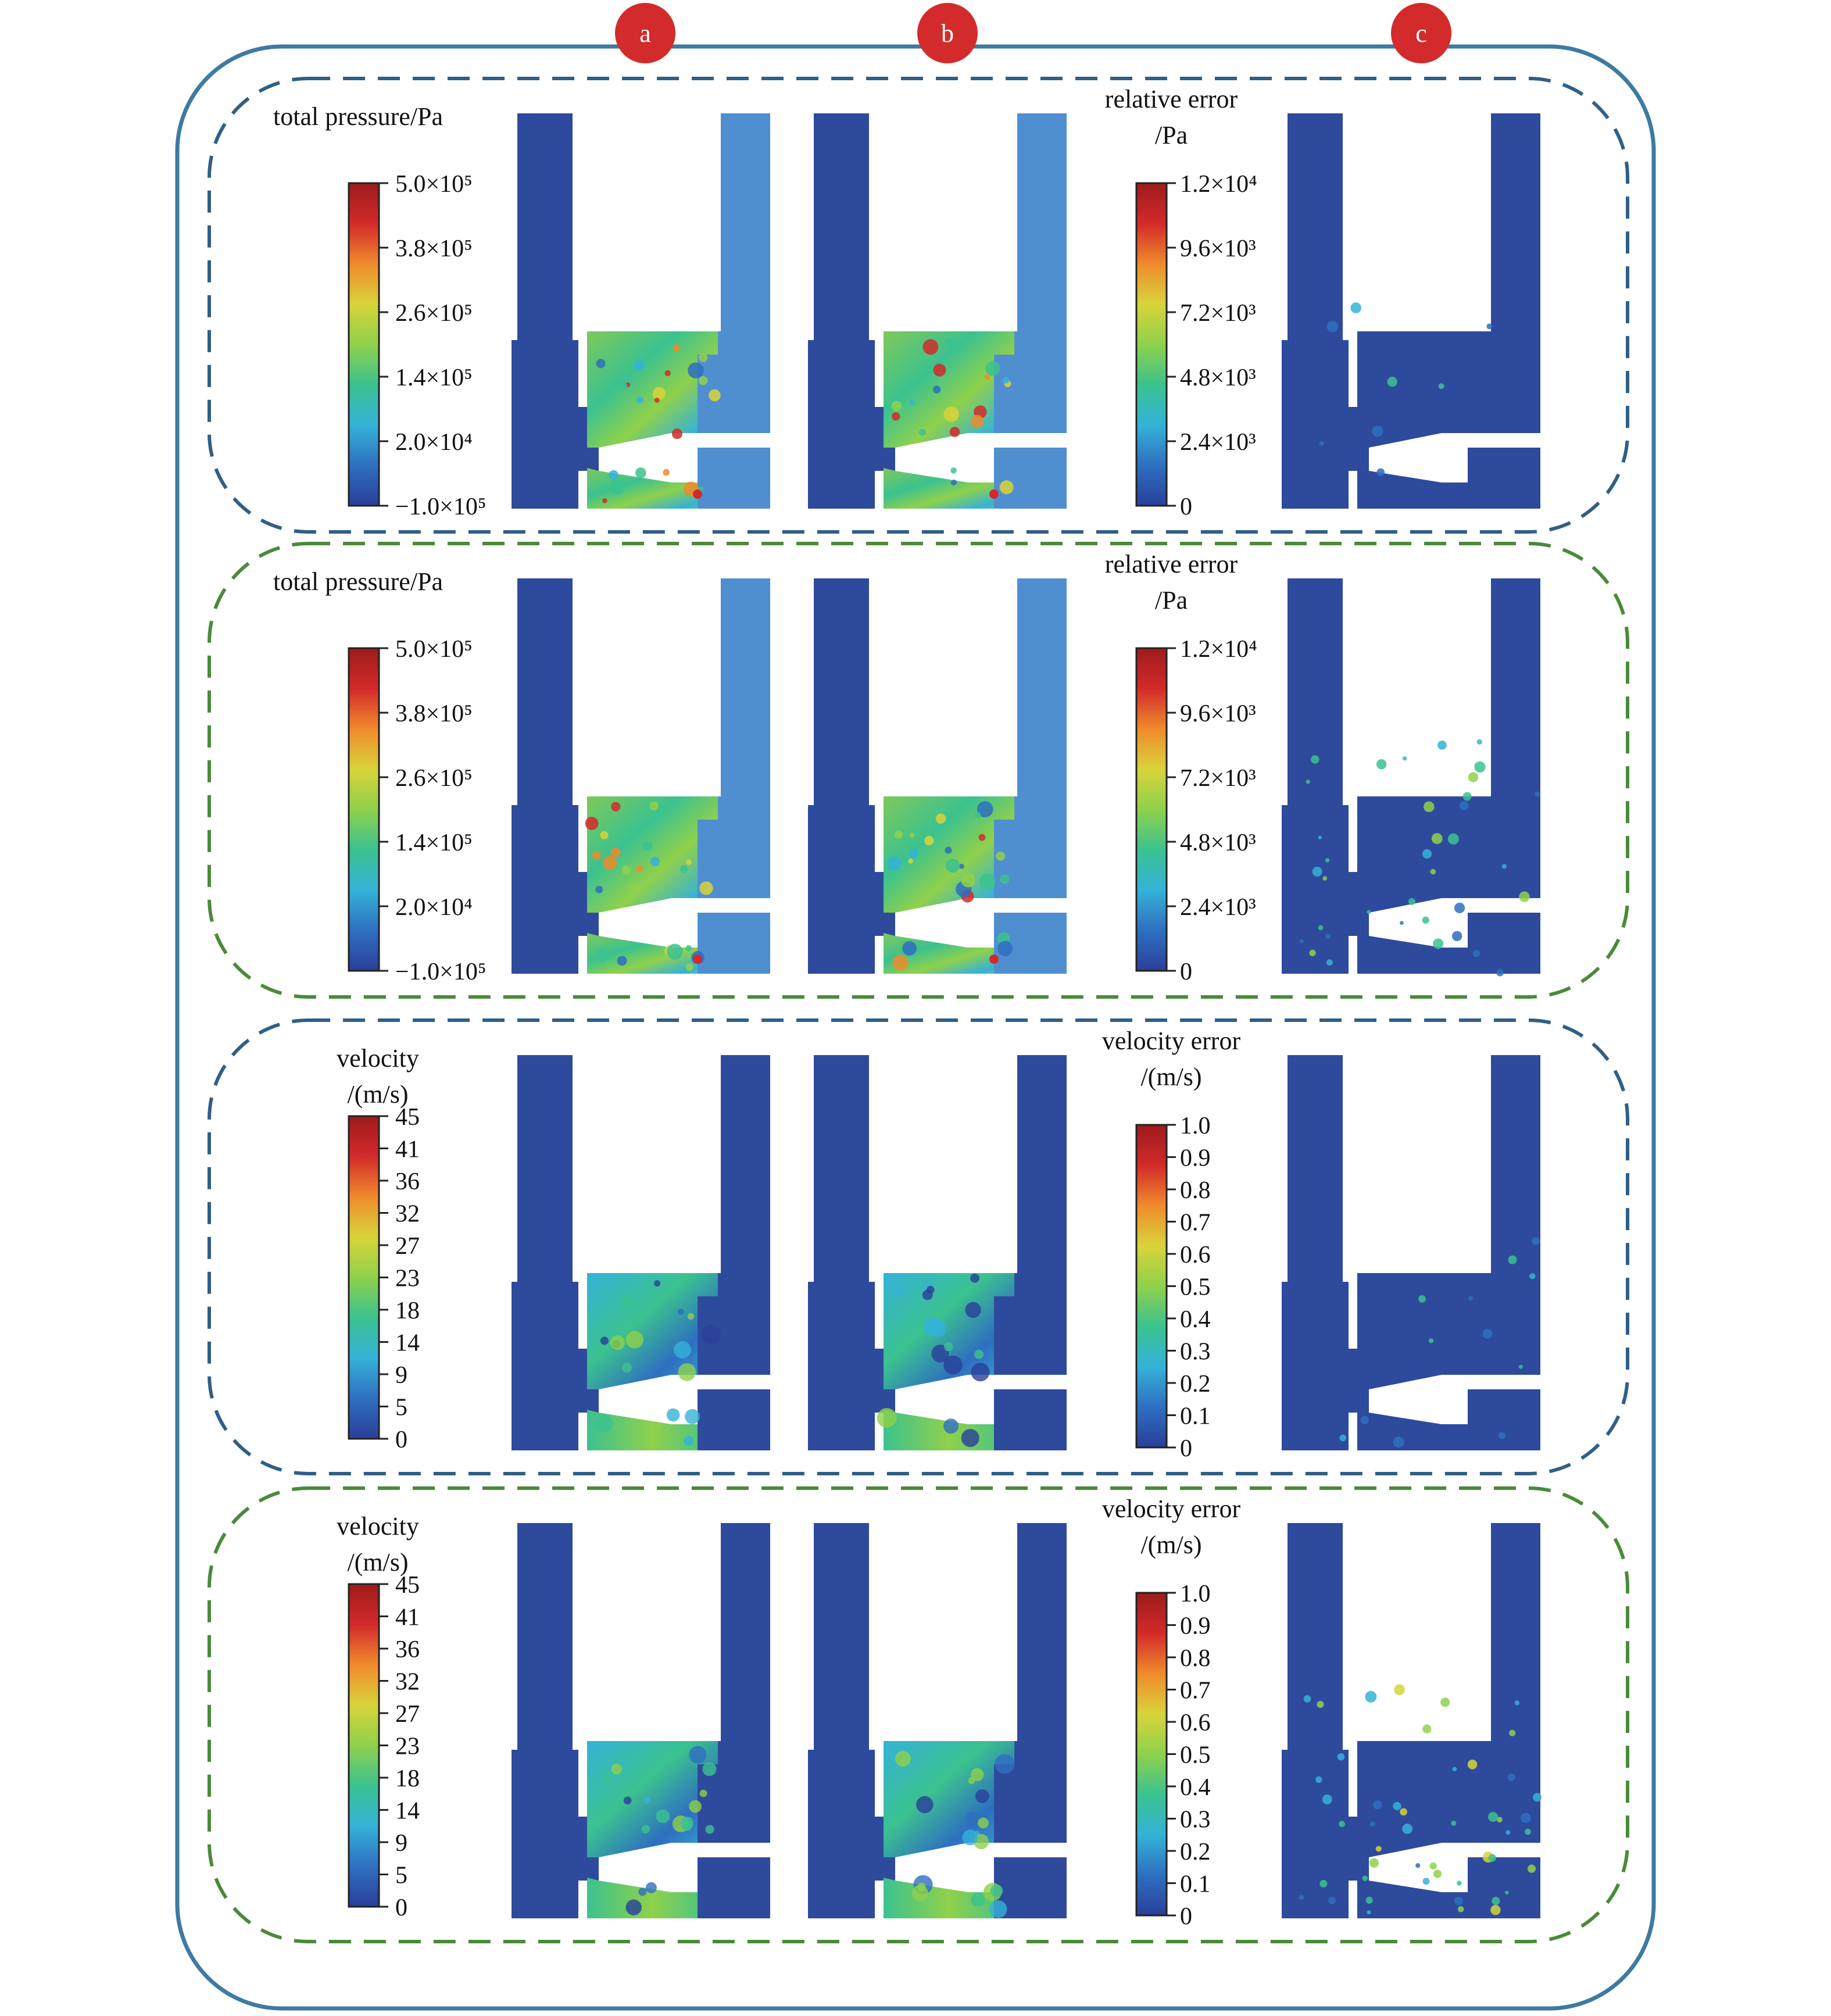 The height and width of the screenshot is (2016, 1831). I want to click on column-badge-b: b, so click(947, 33).